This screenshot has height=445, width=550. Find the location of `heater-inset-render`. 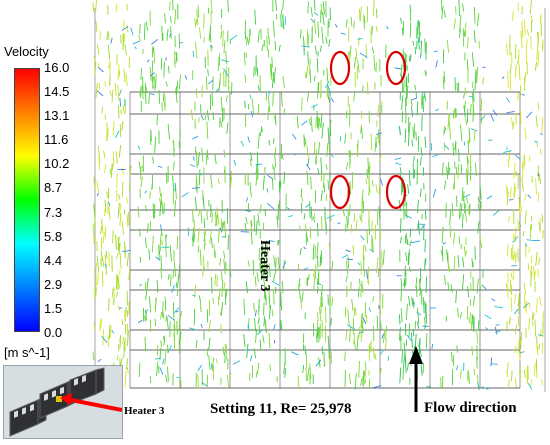

heater-inset-render is located at coordinates (63, 402).